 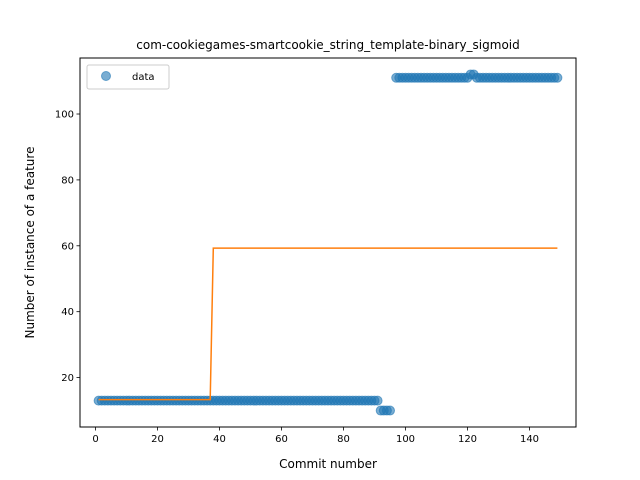 I want to click on y-tick-label: 80, so click(x=67, y=180).